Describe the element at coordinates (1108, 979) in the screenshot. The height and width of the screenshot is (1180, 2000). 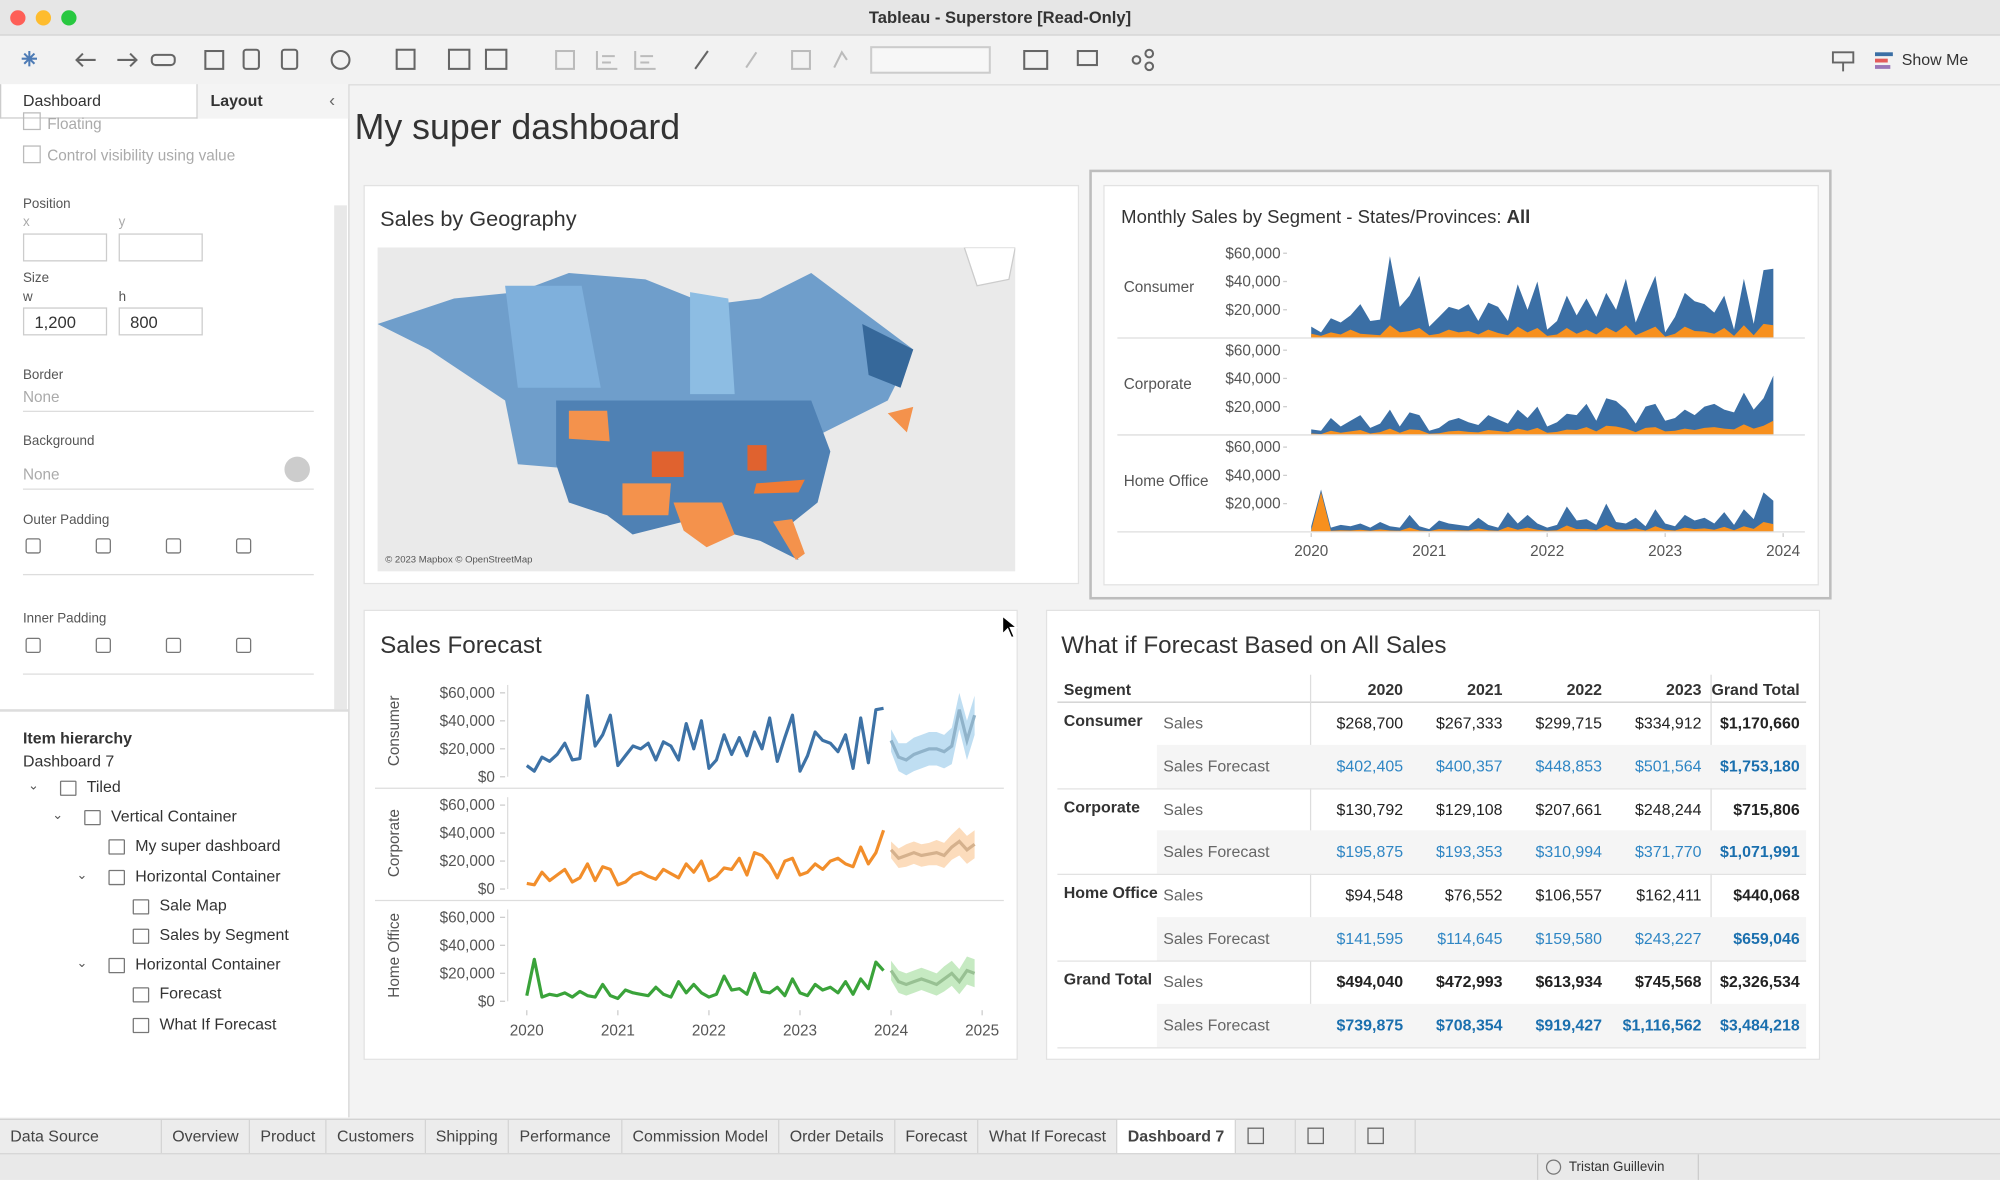
I see `segment-cell: Grand Total` at that location.